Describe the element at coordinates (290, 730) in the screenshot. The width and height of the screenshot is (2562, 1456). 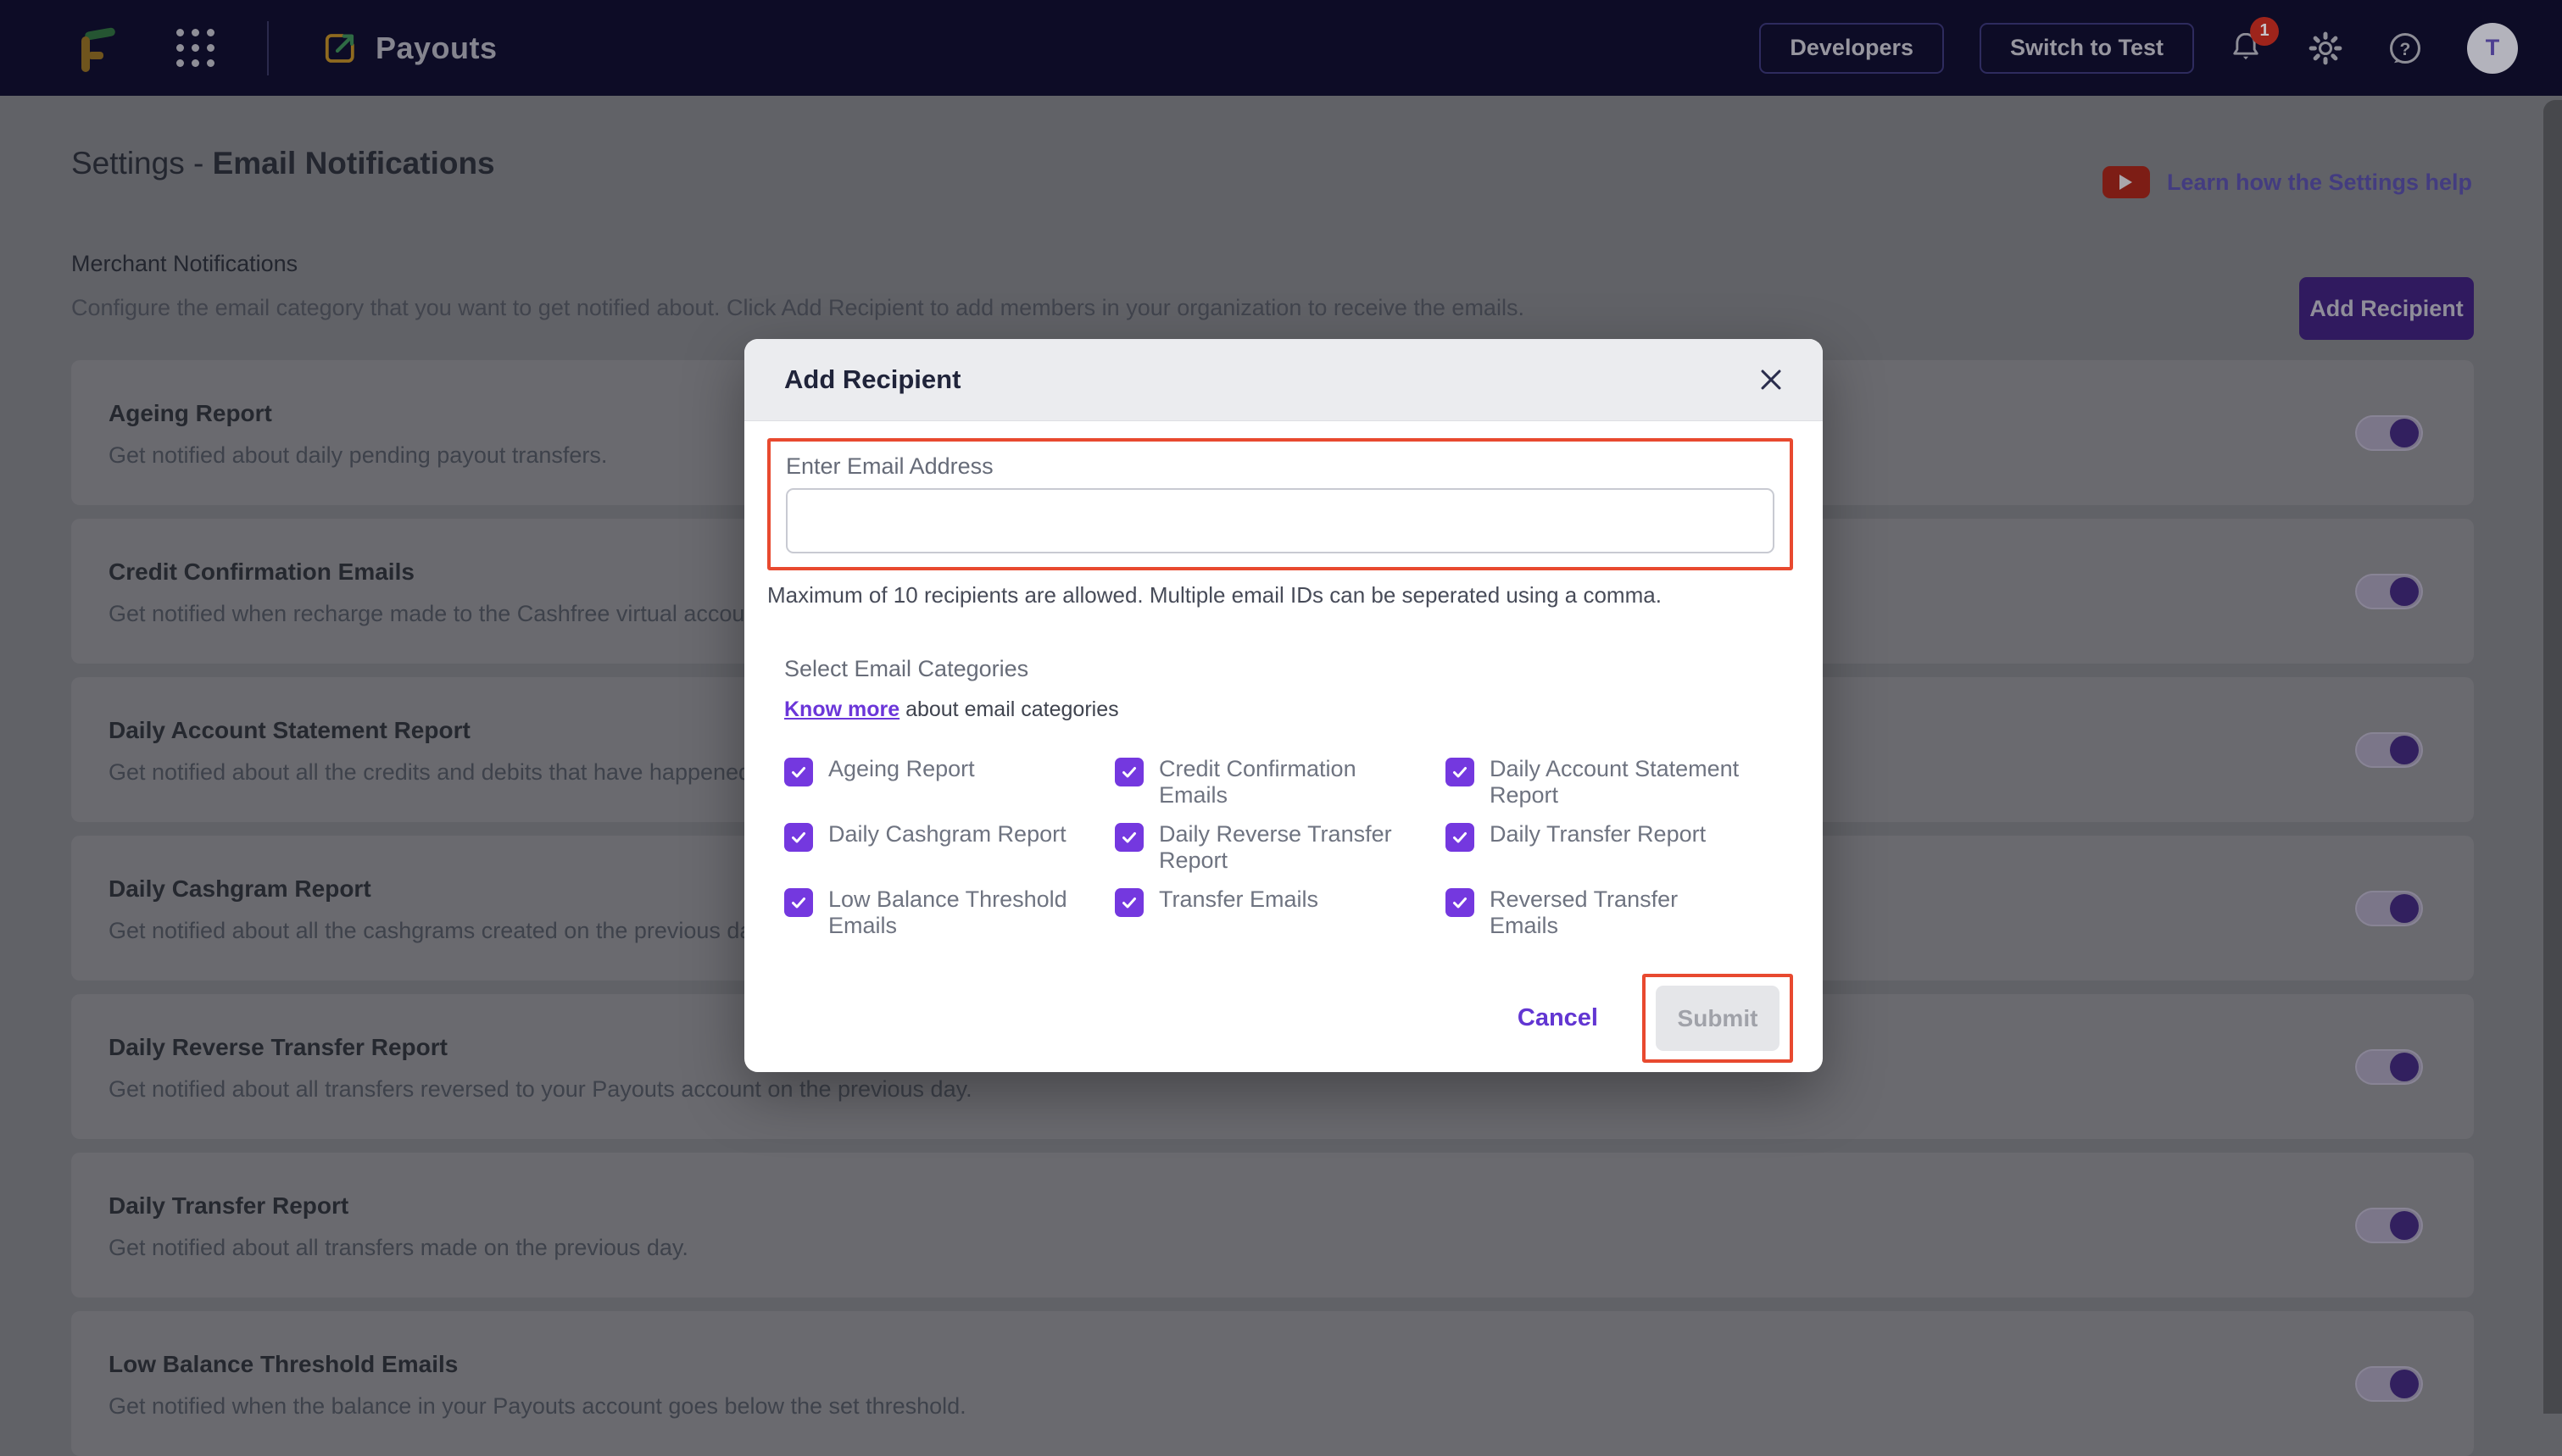
I see `notification-title: Daily Account Statement Report` at that location.